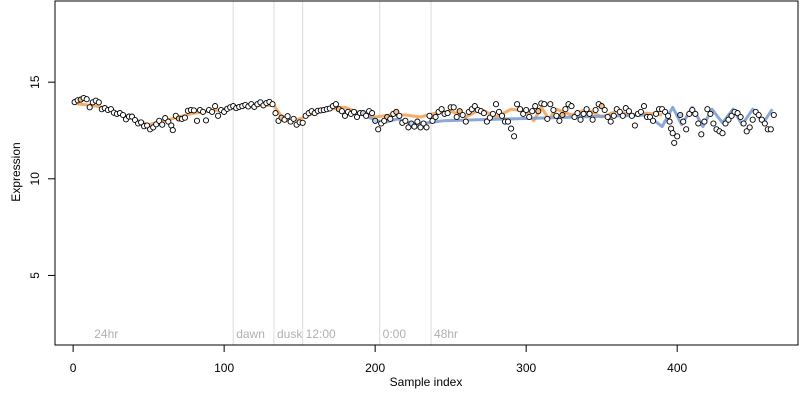 This screenshot has width=800, height=400. Describe the element at coordinates (16, 171) in the screenshot. I see `y-axis-title: Expression` at that location.